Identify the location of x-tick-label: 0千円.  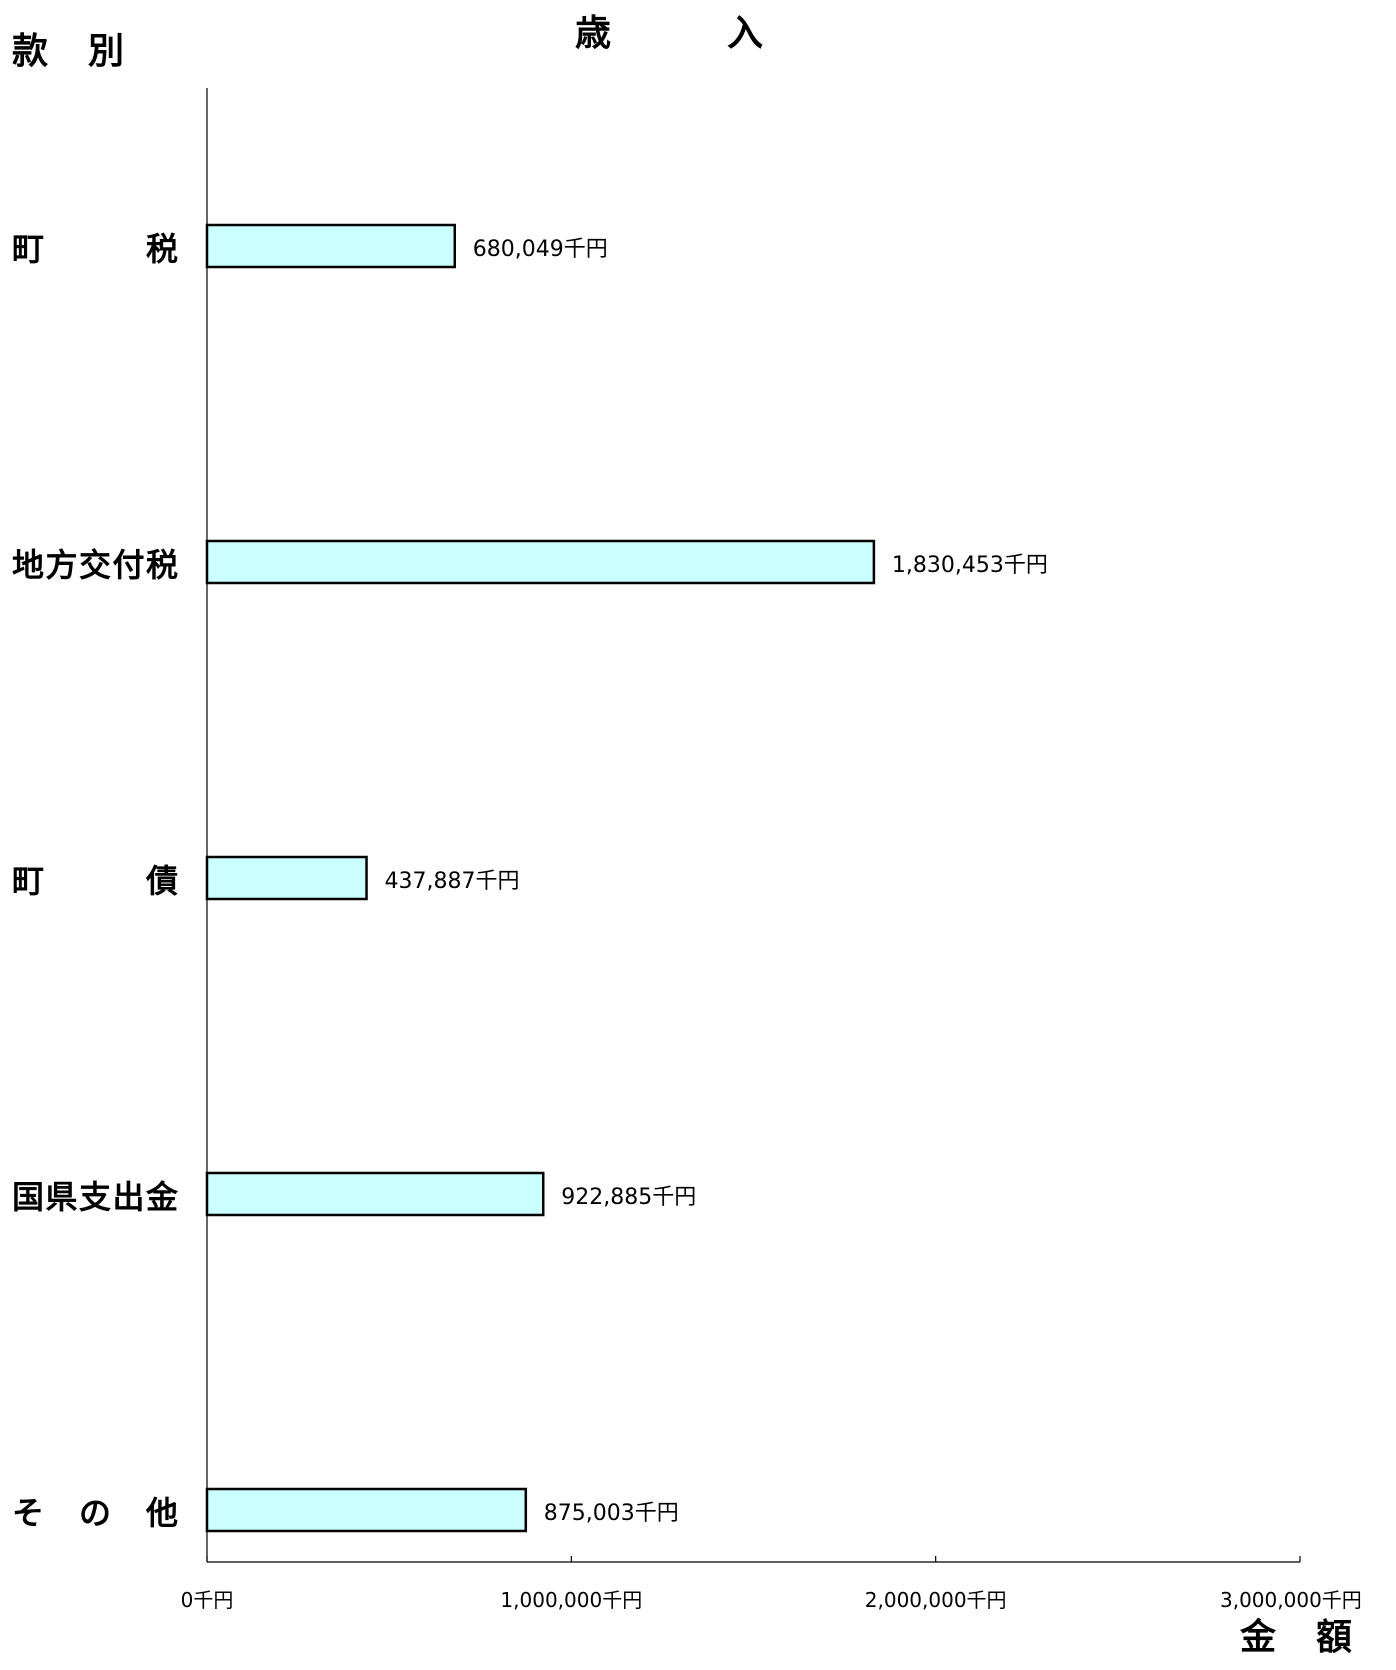
(207, 1600).